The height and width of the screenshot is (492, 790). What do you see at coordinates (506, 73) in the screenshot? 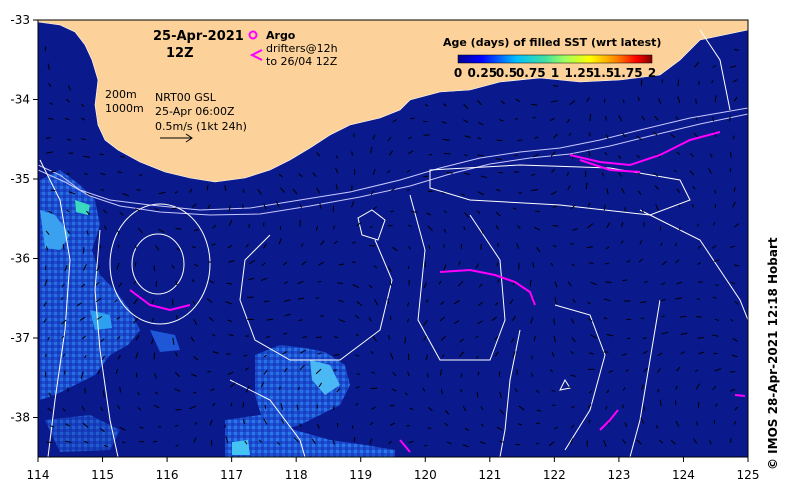
I see `colorbar-tick-label: 0.5` at bounding box center [506, 73].